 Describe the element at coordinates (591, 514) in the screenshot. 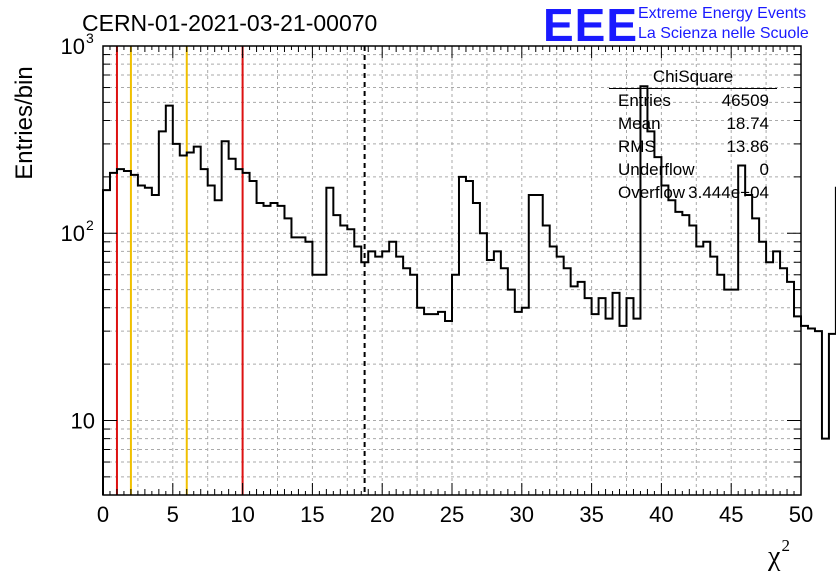

I see `x-tick-label: 35` at that location.